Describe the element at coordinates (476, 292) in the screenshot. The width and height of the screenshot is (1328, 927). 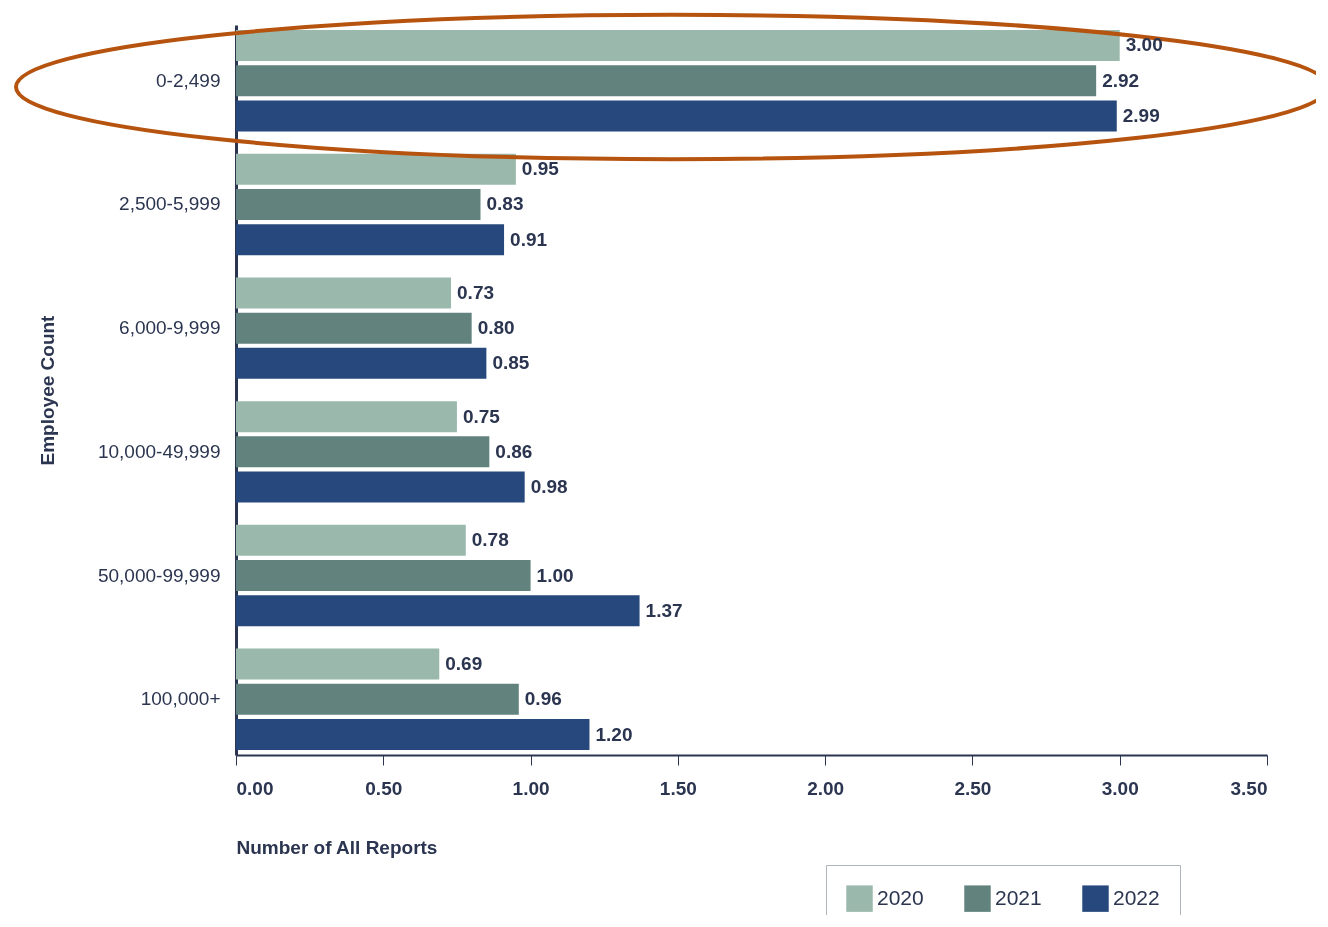
I see `data-label: 0.73` at that location.